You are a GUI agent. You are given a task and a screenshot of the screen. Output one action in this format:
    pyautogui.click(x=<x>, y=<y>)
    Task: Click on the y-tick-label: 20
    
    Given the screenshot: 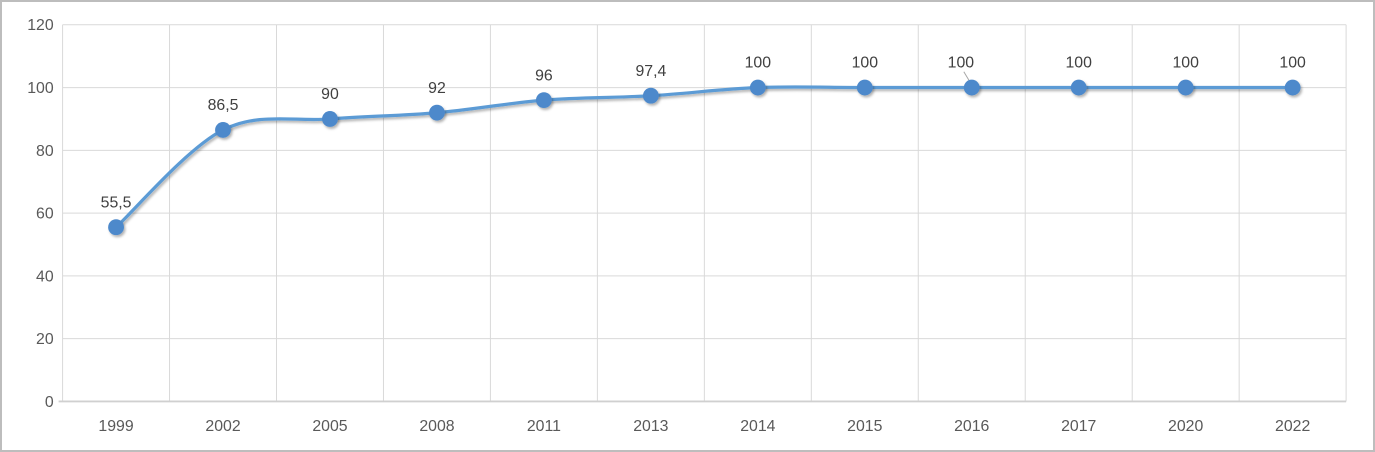 What is the action you would take?
    pyautogui.click(x=45, y=339)
    